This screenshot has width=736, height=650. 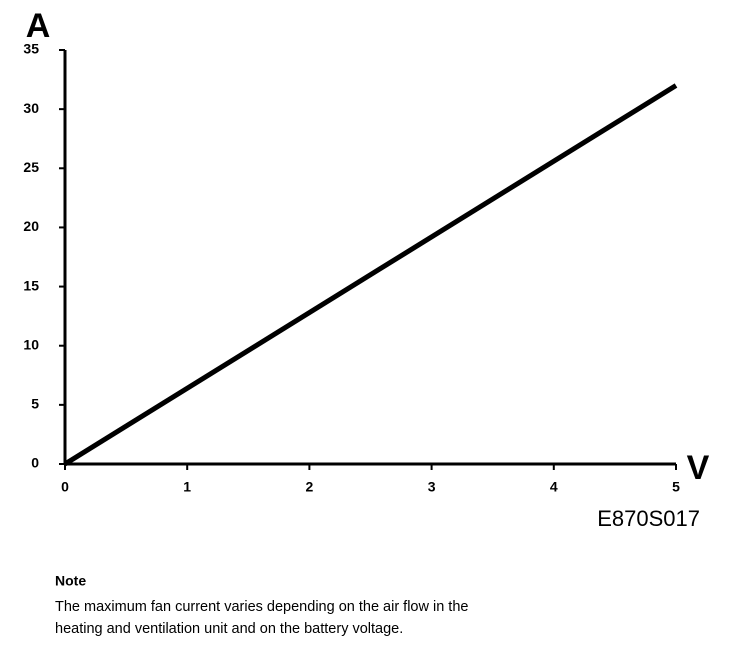 I want to click on y-tick-label: 0, so click(x=35, y=463).